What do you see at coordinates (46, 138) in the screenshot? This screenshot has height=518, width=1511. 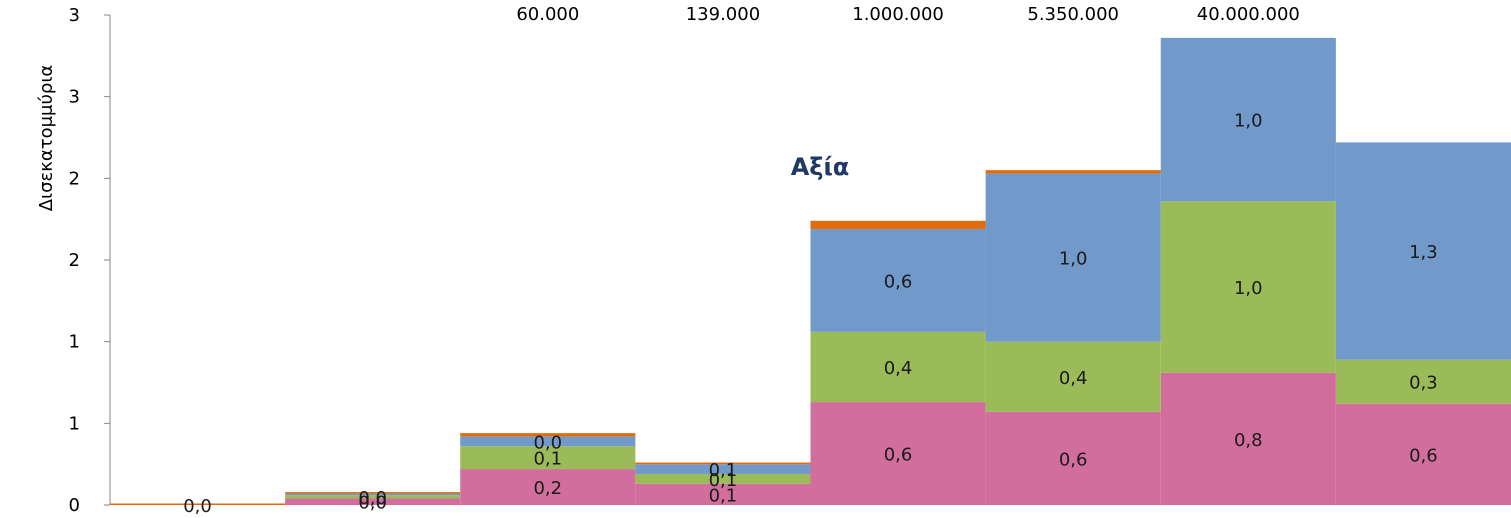 I see `y-axis-label: Δισεκατομμύρια` at bounding box center [46, 138].